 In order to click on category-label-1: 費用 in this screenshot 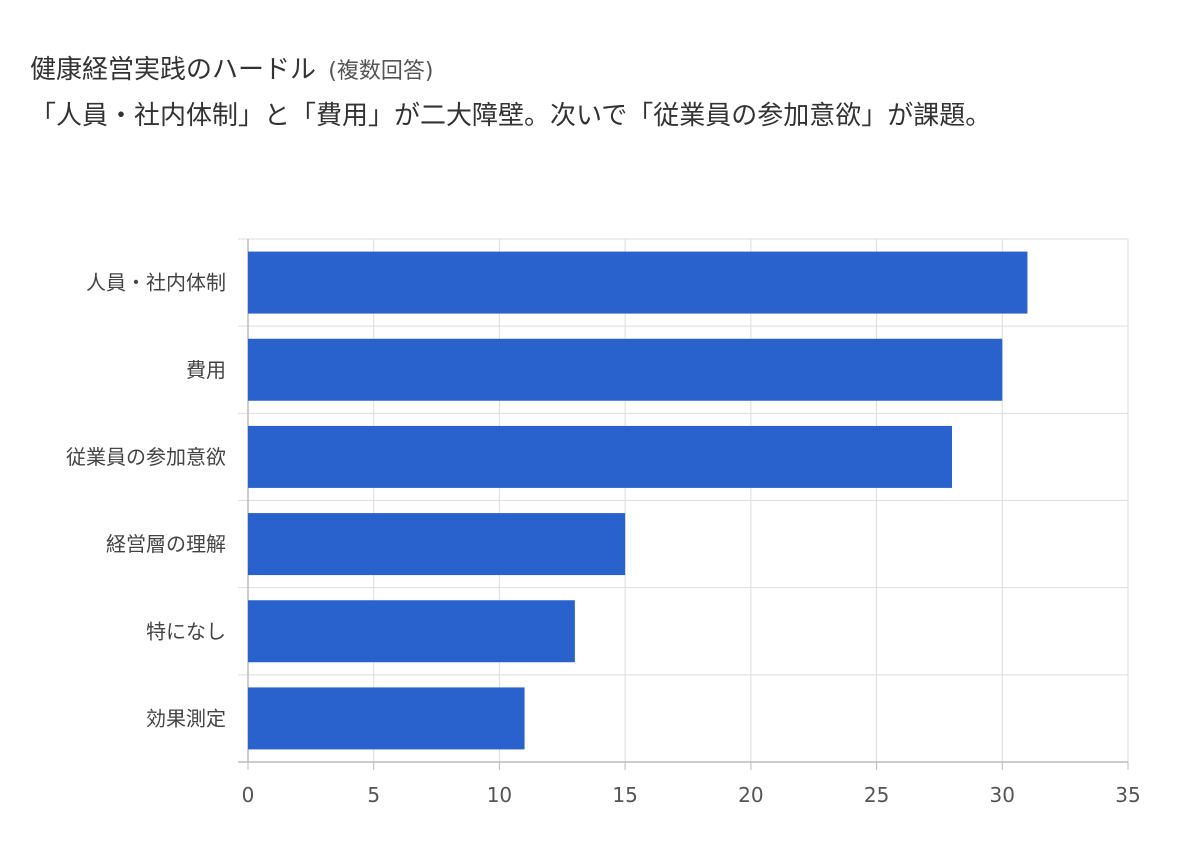, I will do `click(206, 370)`.